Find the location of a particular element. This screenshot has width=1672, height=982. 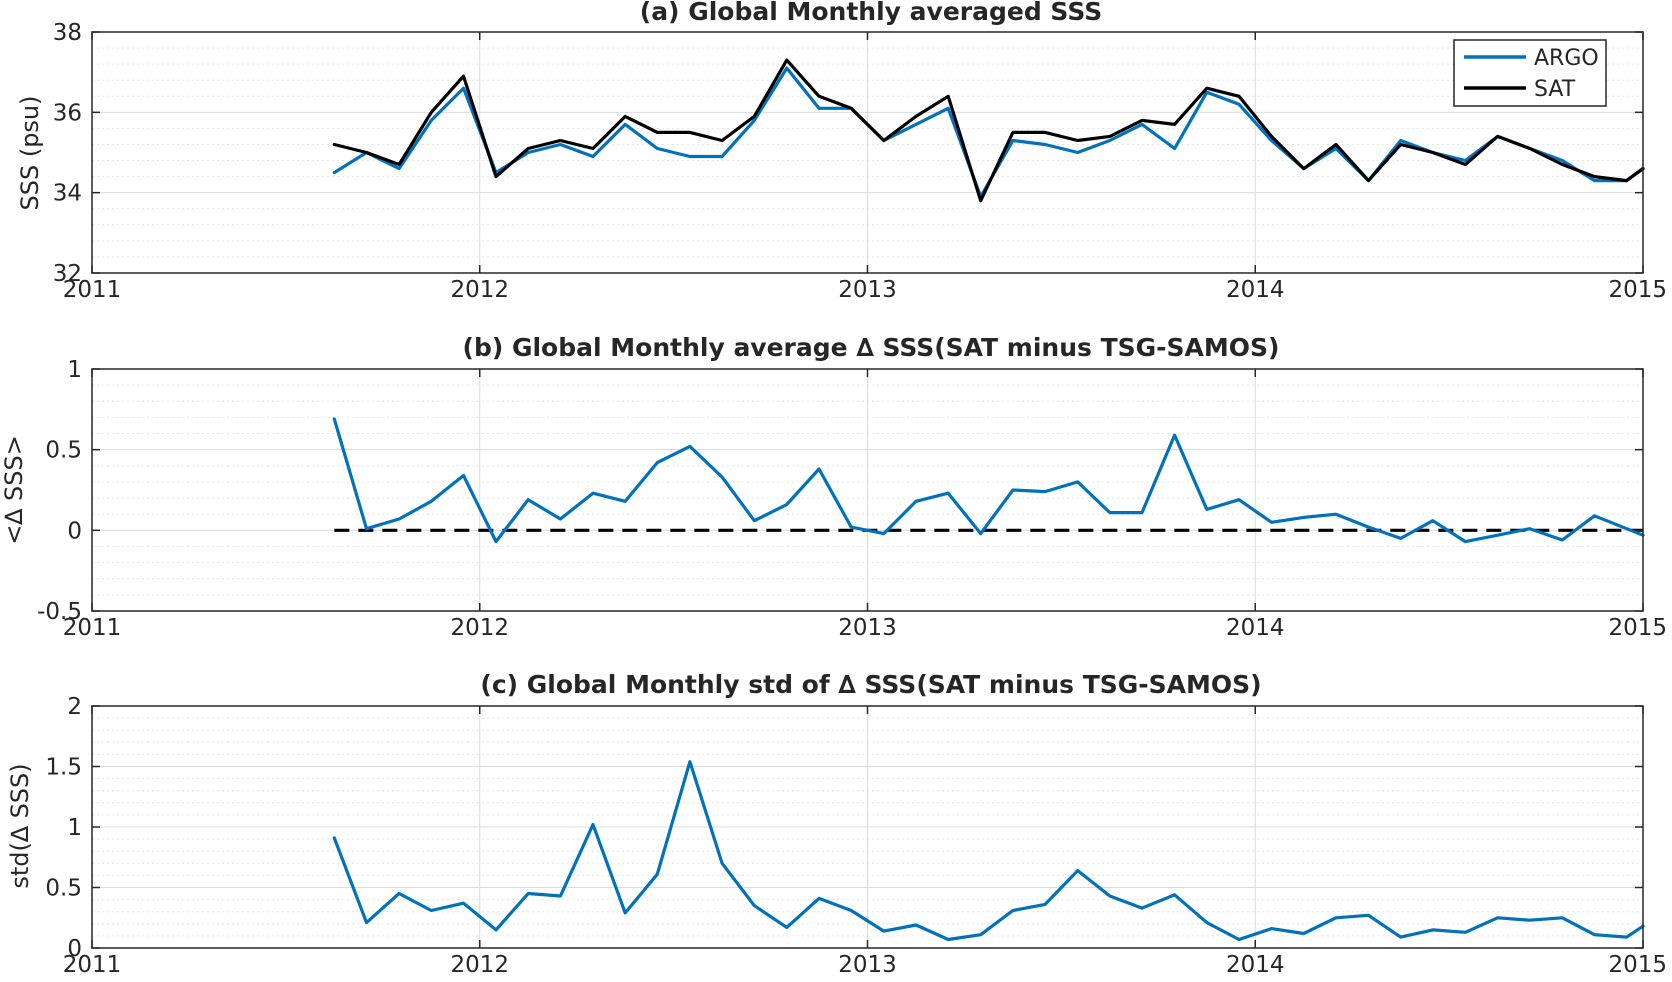

panel-a-title: (a) Global Monthly averaged SSS is located at coordinates (871, 13).